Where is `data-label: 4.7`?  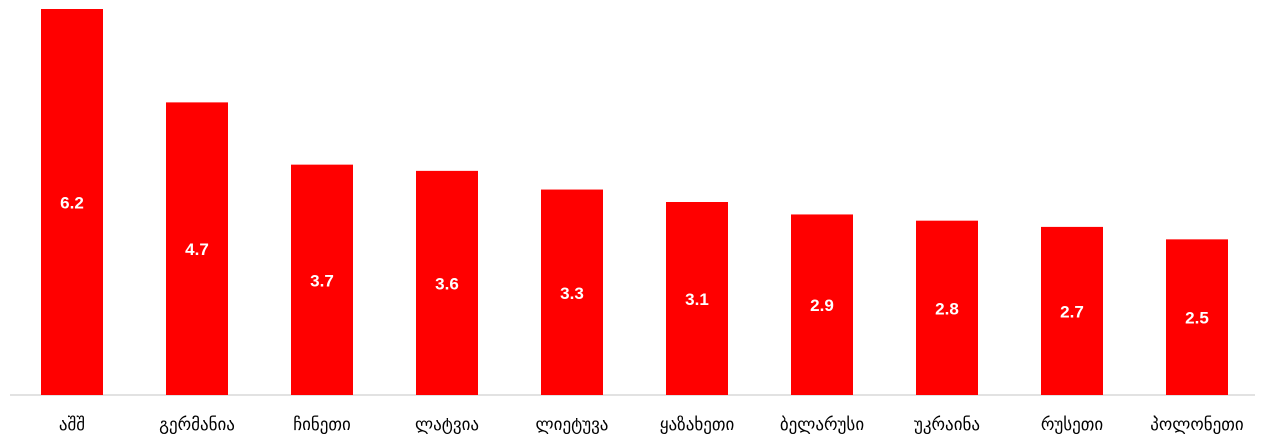
data-label: 4.7 is located at coordinates (197, 249).